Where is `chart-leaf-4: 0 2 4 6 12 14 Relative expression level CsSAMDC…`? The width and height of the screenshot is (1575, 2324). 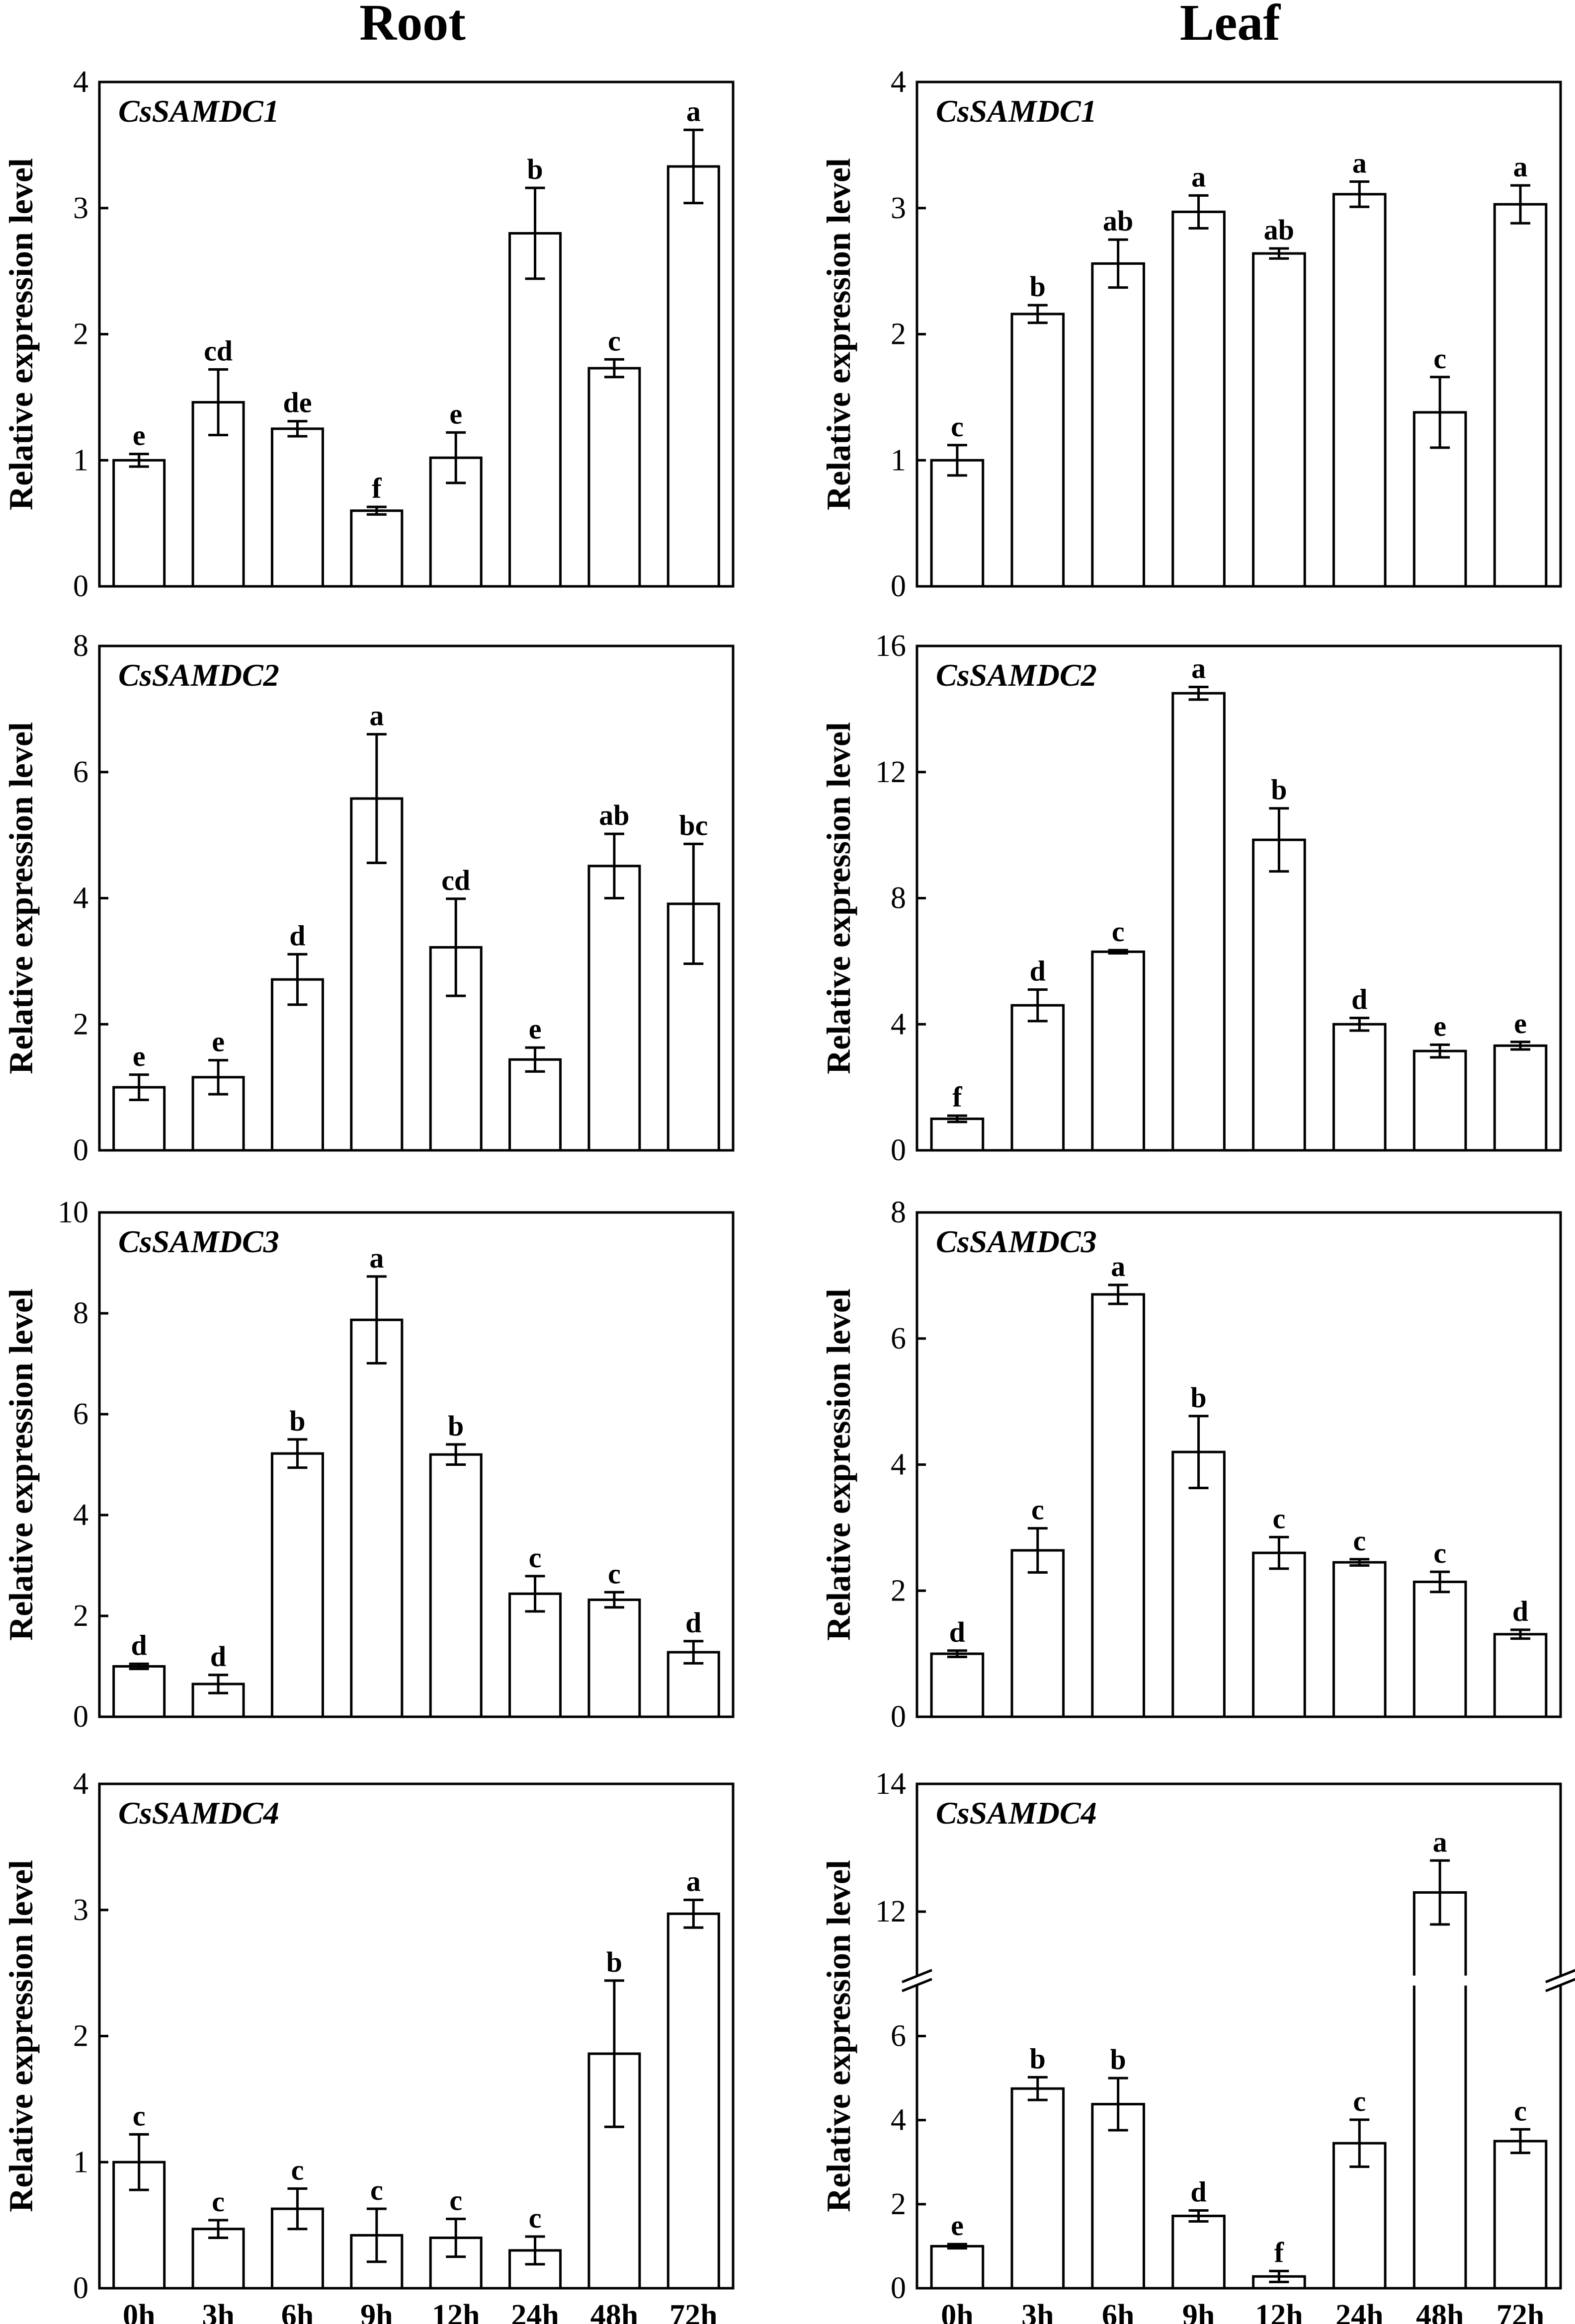 chart-leaf-4: 0 2 4 6 12 14 Relative expression level CsSAMDC… is located at coordinates (1197, 2045).